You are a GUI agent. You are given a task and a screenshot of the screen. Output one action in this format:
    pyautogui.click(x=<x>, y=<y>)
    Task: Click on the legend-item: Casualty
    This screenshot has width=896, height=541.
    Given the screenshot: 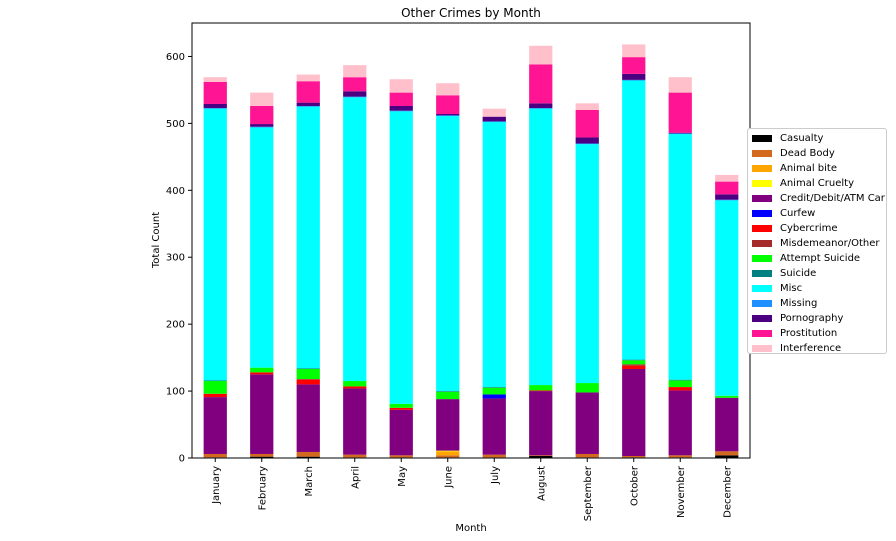 What is the action you would take?
    pyautogui.click(x=819, y=138)
    